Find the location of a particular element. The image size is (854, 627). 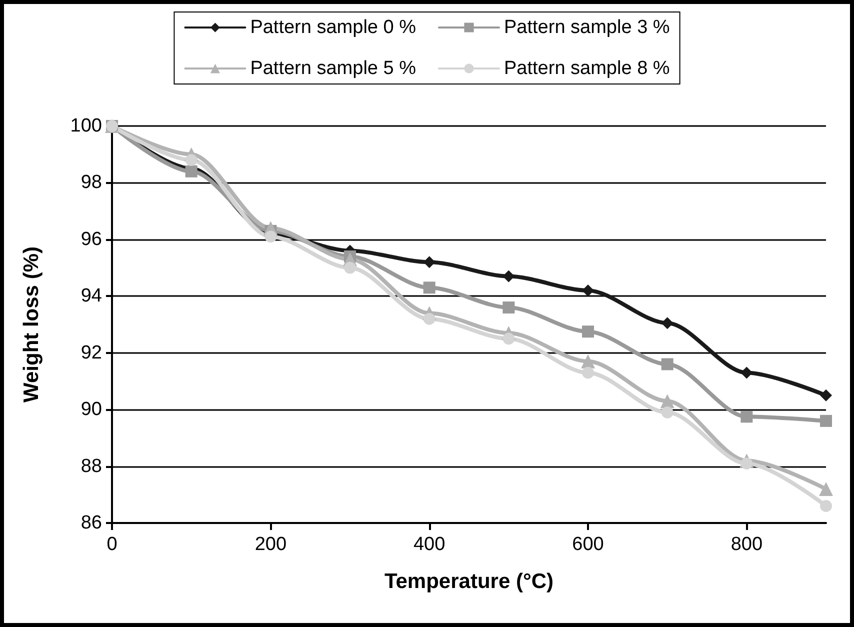

y-tick-label: 98 is located at coordinates (91, 183).